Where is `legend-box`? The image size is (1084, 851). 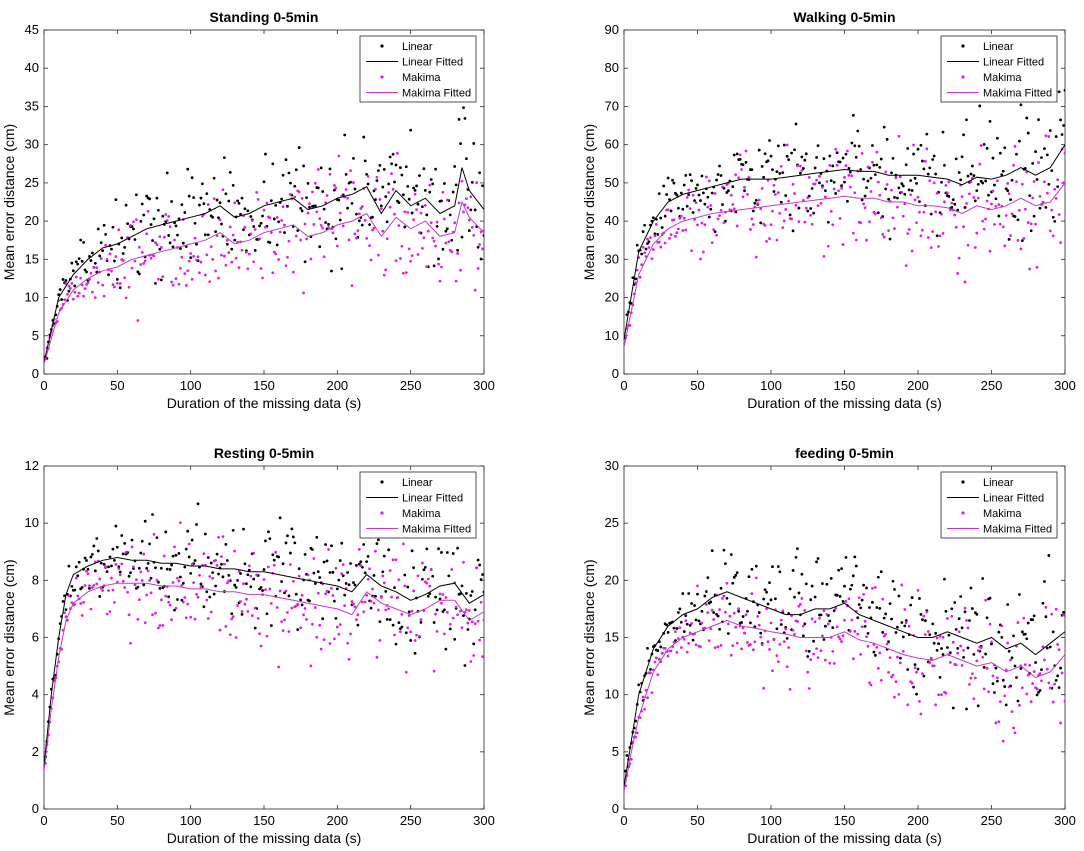 legend-box is located at coordinates (999, 505).